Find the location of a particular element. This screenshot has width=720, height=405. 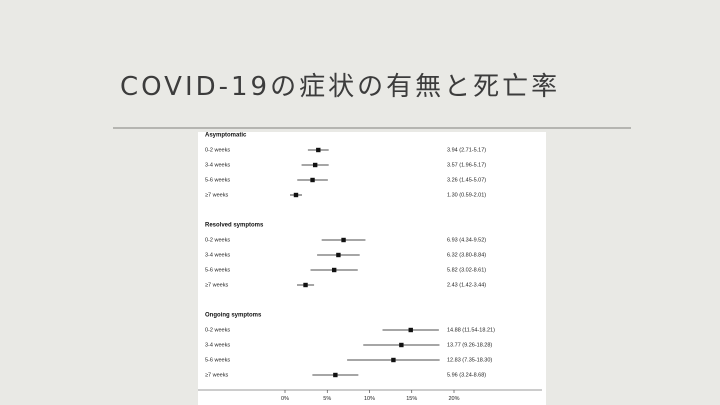

estimate-text: 14.88 (11.54-18.21) is located at coordinates (471, 330).